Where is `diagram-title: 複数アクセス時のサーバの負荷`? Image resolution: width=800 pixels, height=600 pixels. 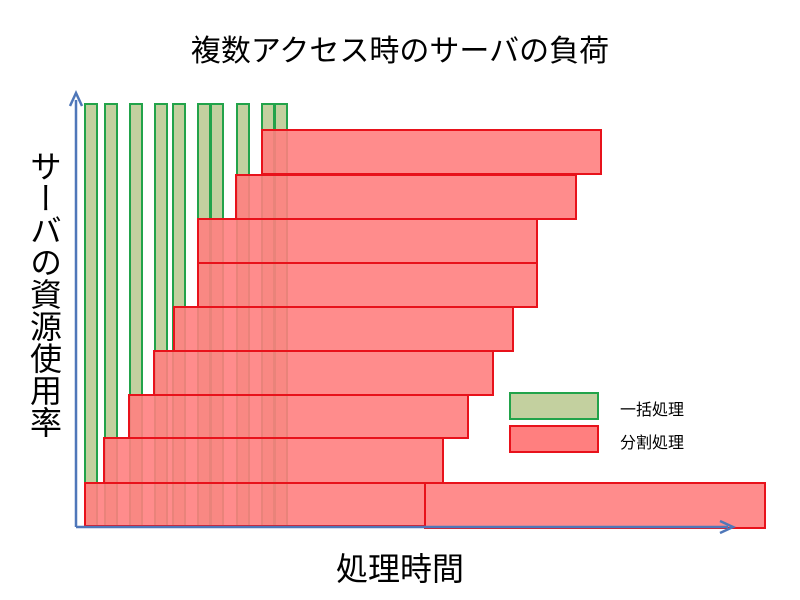
diagram-title: 複数アクセス時のサーバの負荷 is located at coordinates (400, 51).